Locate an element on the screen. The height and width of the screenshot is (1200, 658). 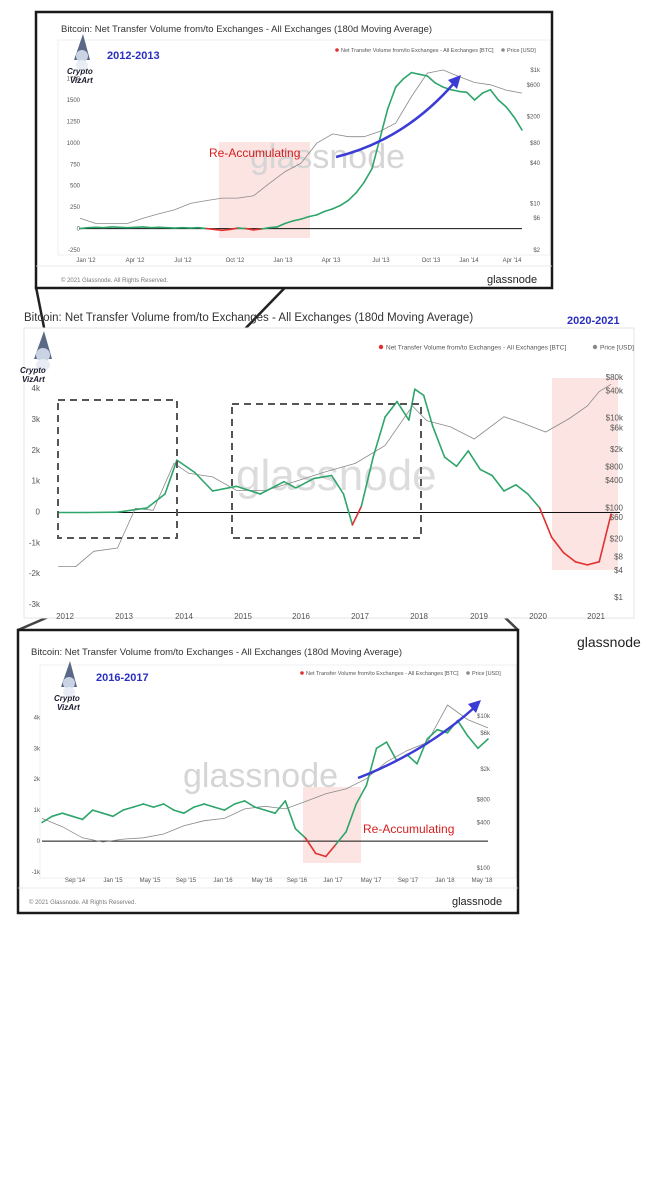
x-tick-label: Sep '14 is located at coordinates (75, 881).